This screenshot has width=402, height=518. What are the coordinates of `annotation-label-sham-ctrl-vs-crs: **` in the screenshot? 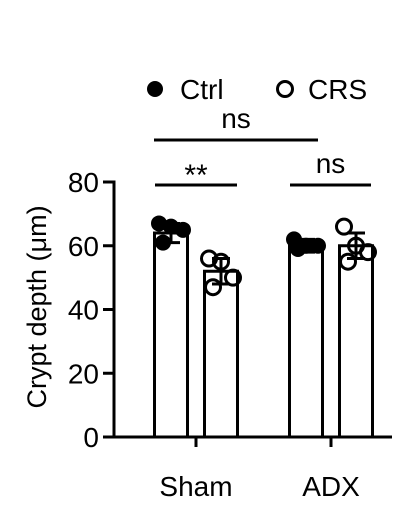 It's located at (196, 175).